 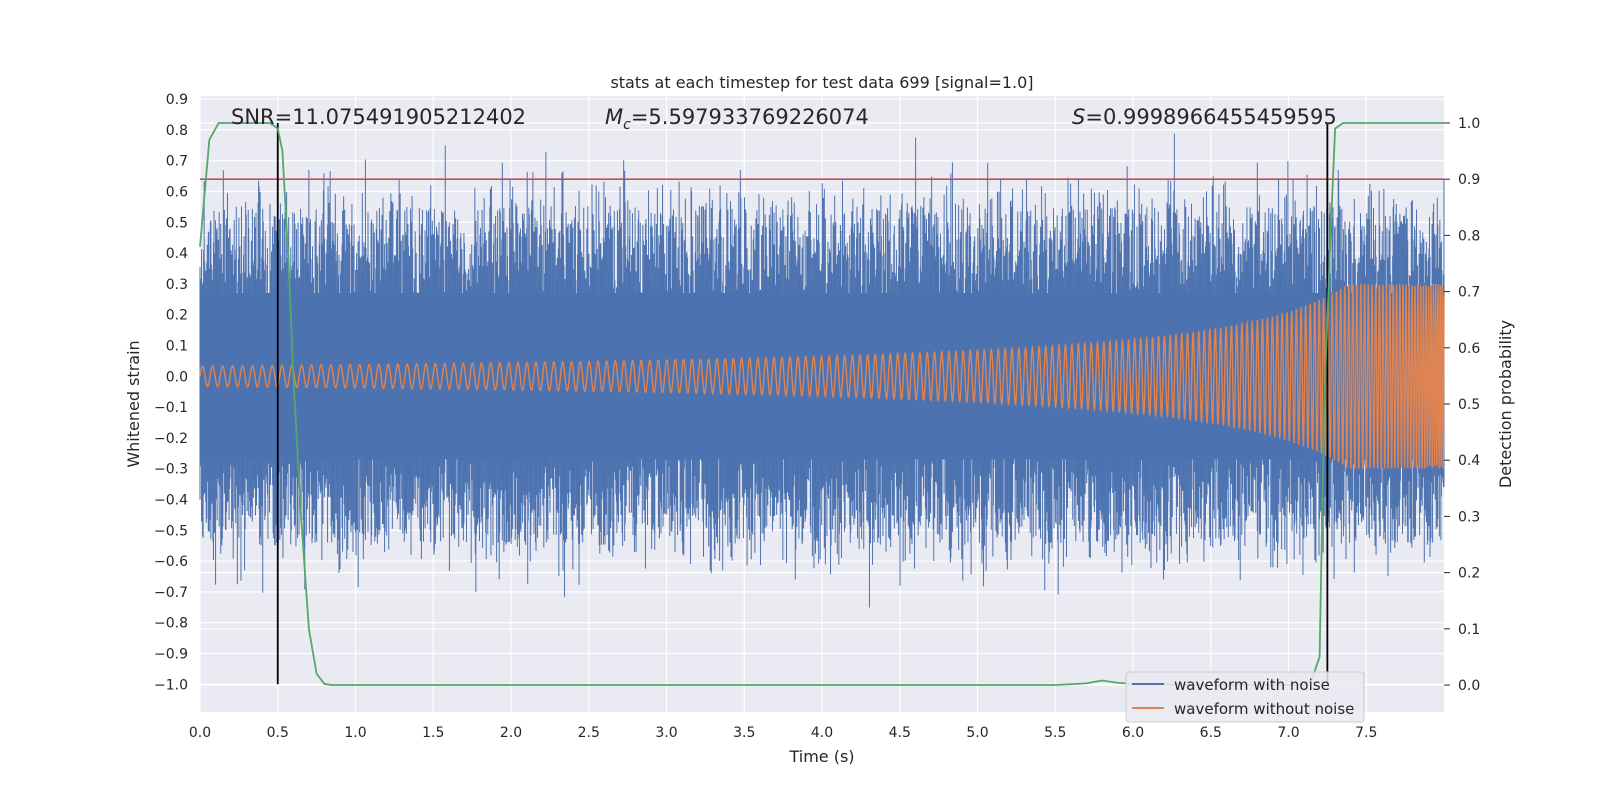 What do you see at coordinates (378, 117) in the screenshot?
I see `annotation-snr: SNR=11.075491905212402` at bounding box center [378, 117].